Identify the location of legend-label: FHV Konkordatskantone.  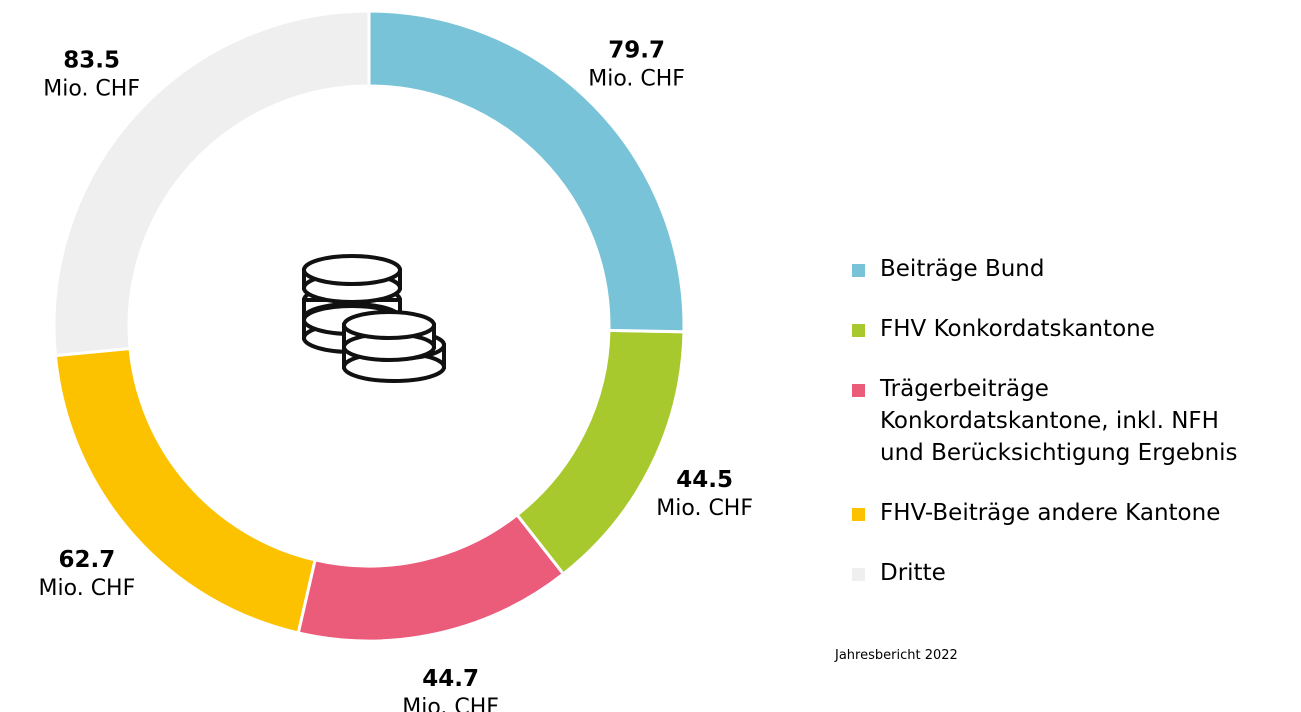
(1017, 329).